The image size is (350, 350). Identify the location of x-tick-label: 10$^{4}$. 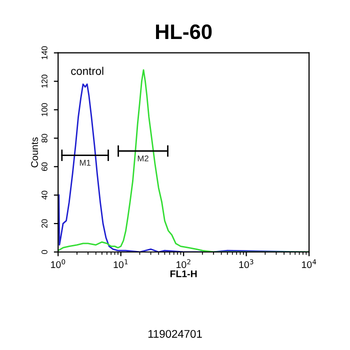
(309, 263).